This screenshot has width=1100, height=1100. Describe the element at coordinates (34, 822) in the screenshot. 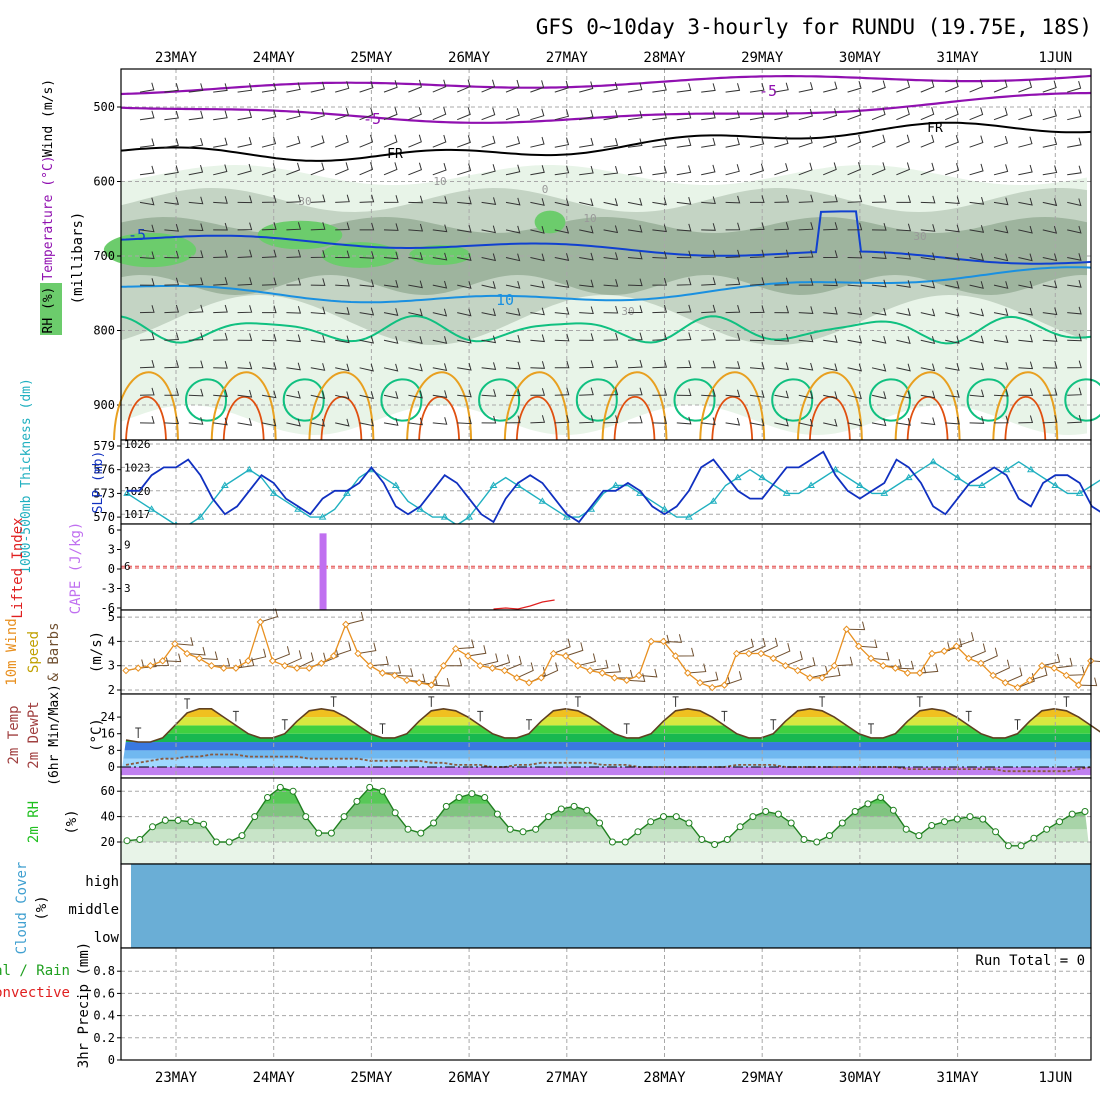

I see `rh-ylabel: 2m RH` at that location.